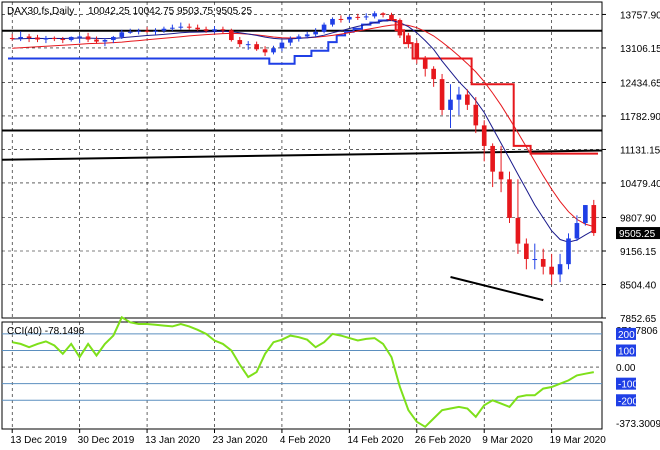 Image resolution: width=660 pixels, height=450 pixels. I want to click on cci-level-label: -200, so click(628, 401).